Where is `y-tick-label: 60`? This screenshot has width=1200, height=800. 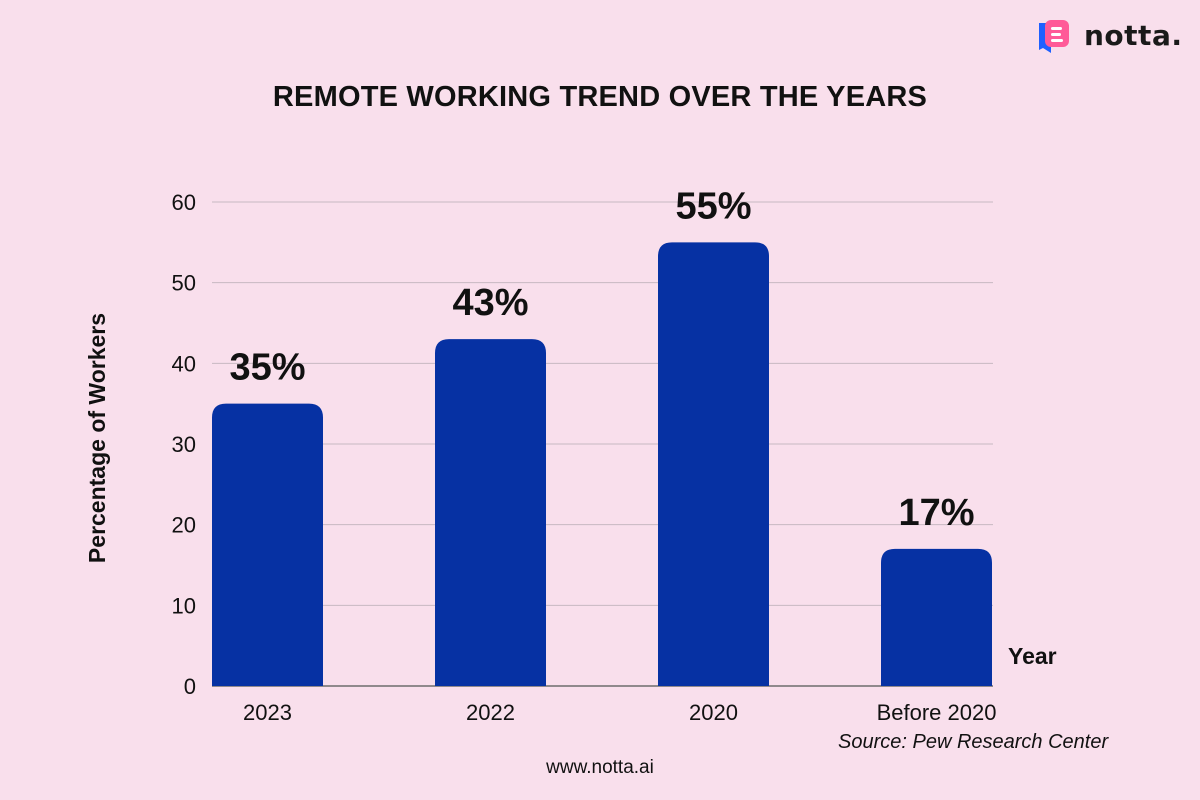 y-tick-label: 60 is located at coordinates (184, 202).